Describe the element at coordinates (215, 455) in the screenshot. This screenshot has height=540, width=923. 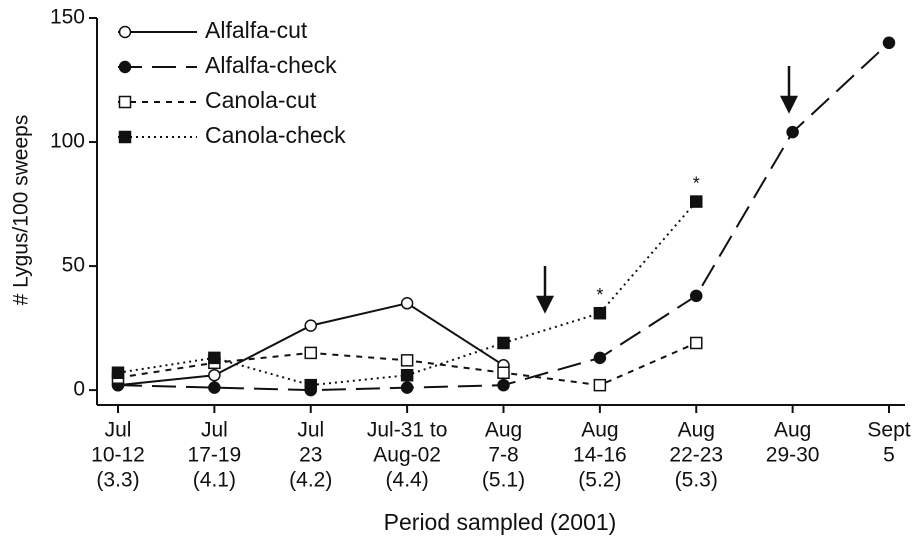
I see `x-tick-label: 17-19` at that location.